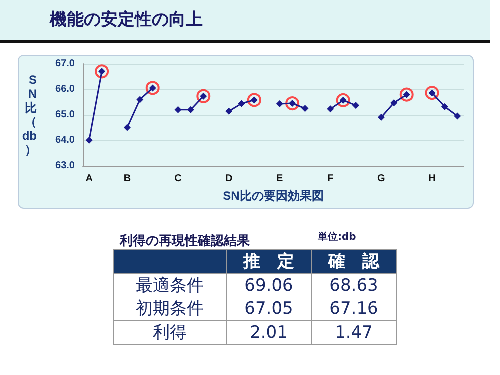 The height and width of the screenshot is (375, 500). What do you see at coordinates (178, 179) in the screenshot?
I see `x-tick-label: C` at bounding box center [178, 179].